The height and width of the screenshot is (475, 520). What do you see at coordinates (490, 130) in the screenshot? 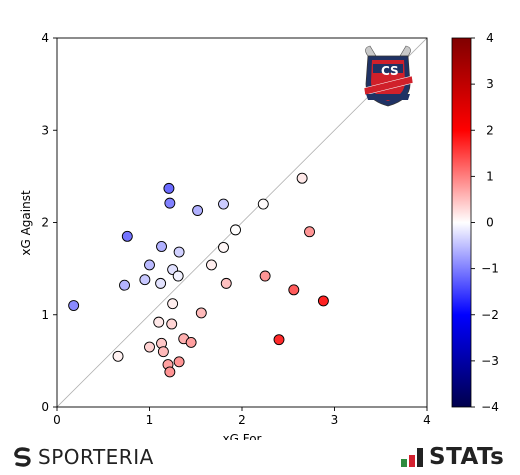
I see `colorbar-tick-label: 2` at bounding box center [490, 130].